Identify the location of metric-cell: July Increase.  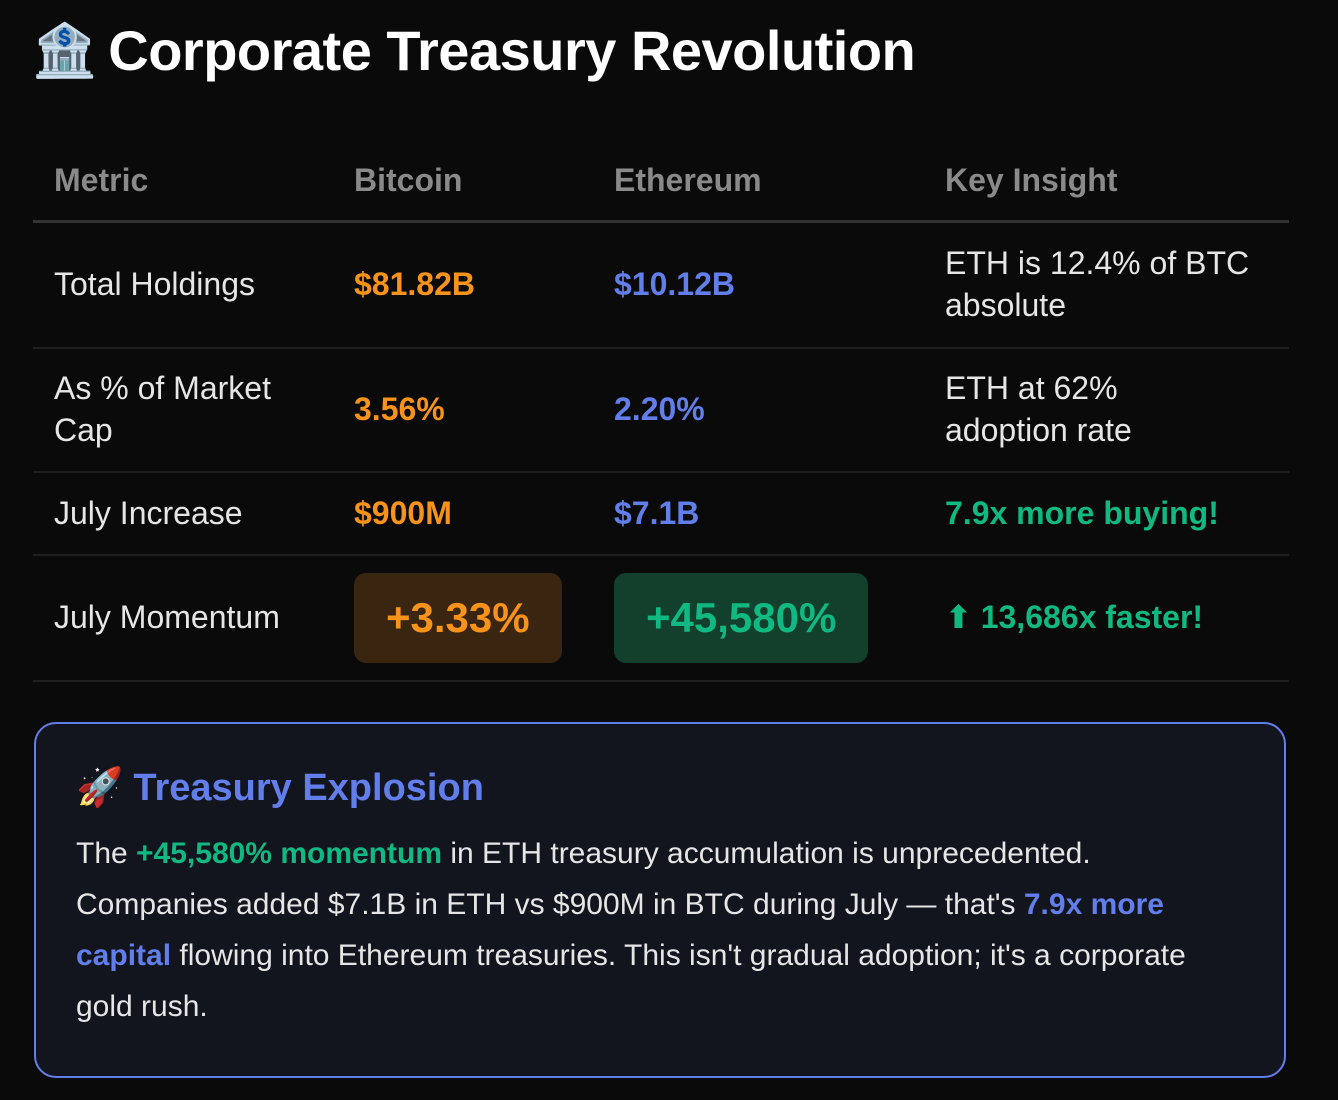
(183, 514).